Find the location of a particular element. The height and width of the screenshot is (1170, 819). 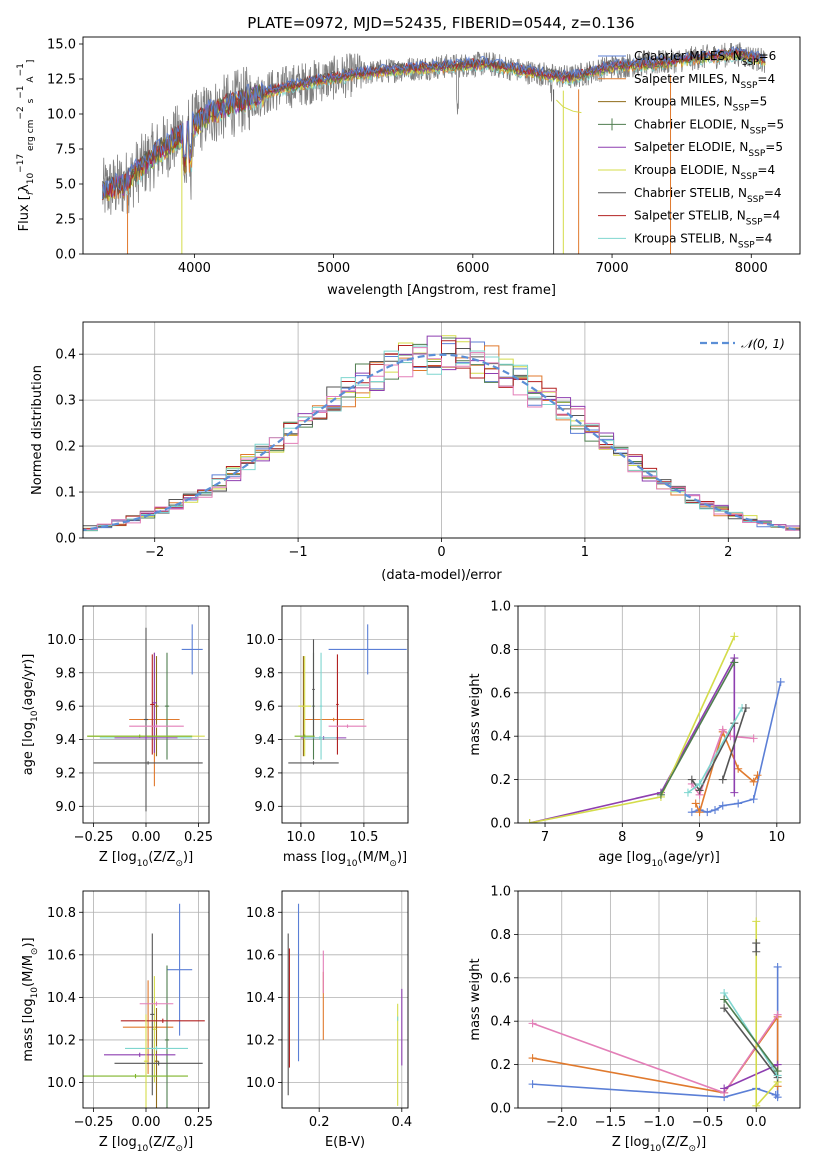

y-tick-label: 15.0 is located at coordinates (61, 45).